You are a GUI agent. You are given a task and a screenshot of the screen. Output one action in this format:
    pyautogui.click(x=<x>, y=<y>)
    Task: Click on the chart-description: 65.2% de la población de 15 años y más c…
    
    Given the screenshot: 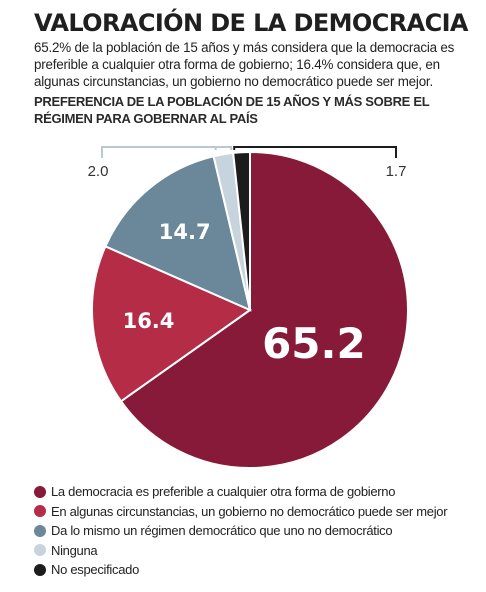 What is the action you would take?
    pyautogui.click(x=244, y=64)
    